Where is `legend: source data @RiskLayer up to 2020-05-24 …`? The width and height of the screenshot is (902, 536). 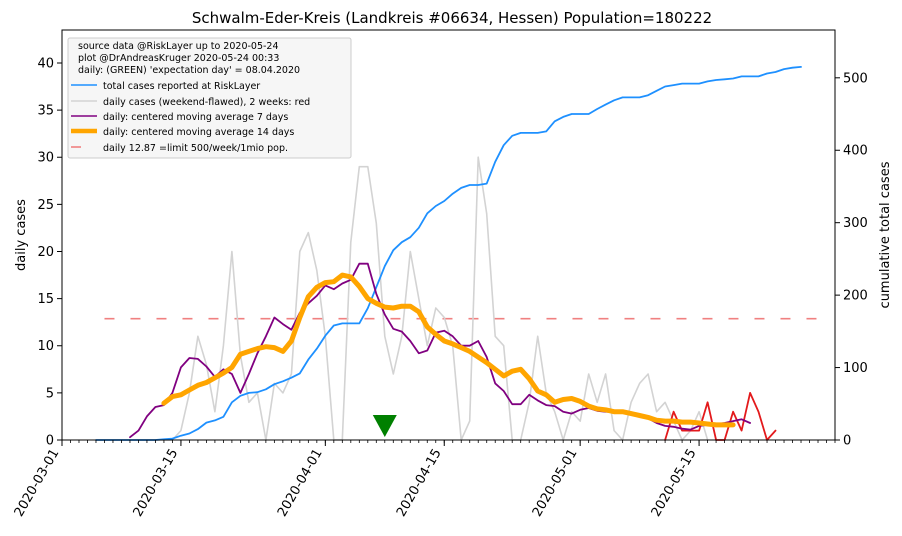
legend: source data @RiskLayer up to 2020-05-24 … is located at coordinates (209, 98).